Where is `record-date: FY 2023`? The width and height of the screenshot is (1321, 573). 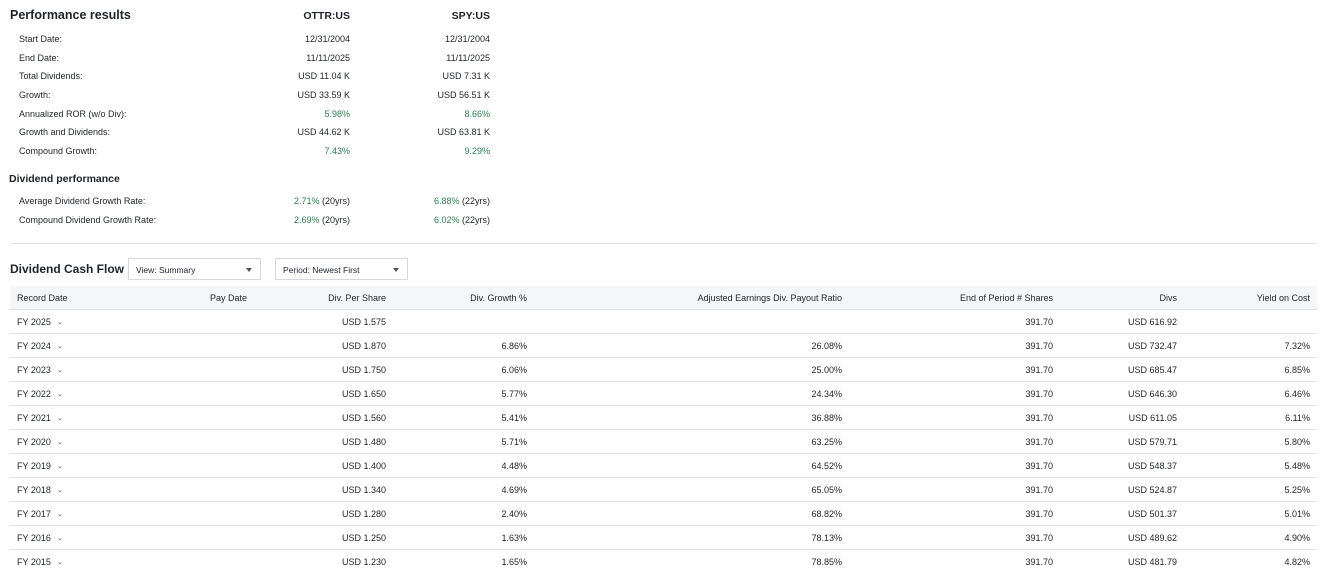 record-date: FY 2023 is located at coordinates (34, 370).